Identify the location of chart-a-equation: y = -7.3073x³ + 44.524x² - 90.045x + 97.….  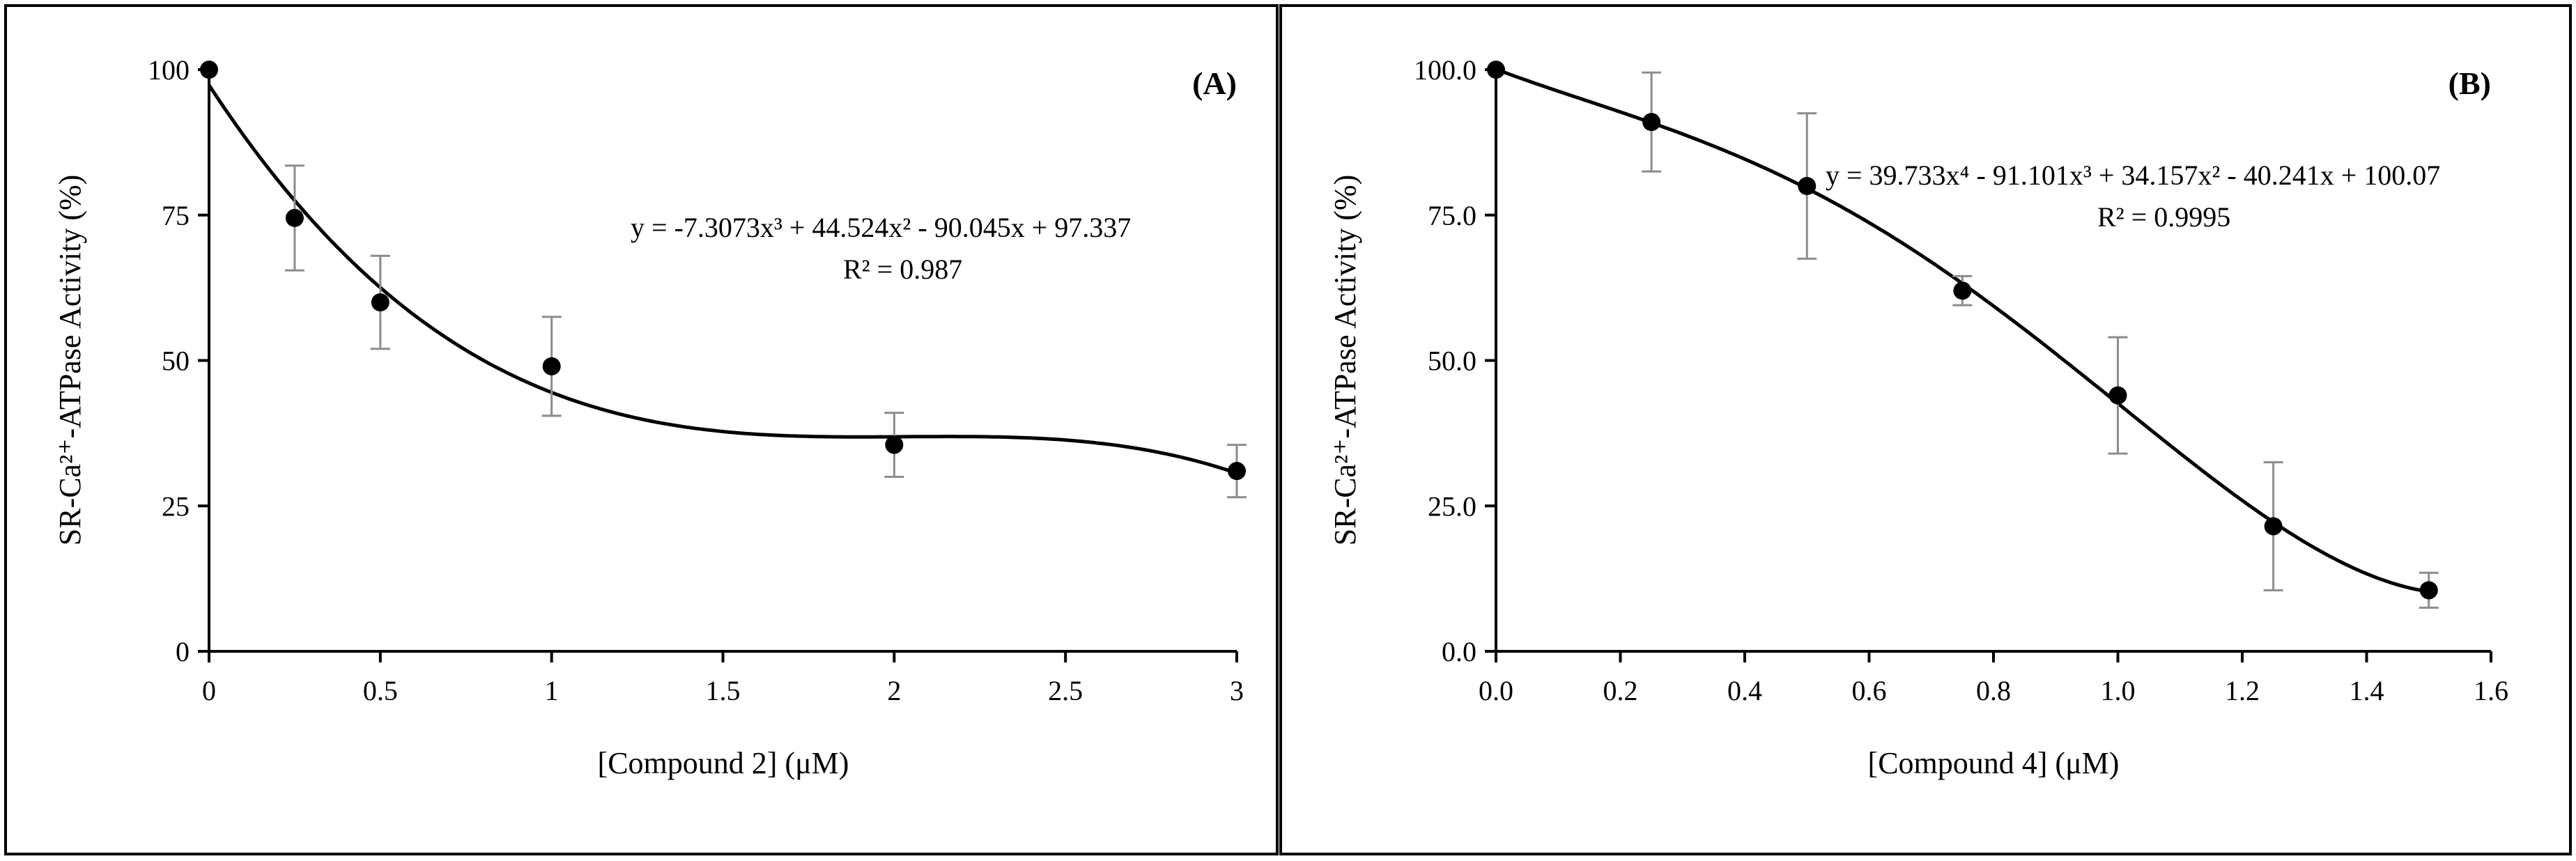
(881, 227).